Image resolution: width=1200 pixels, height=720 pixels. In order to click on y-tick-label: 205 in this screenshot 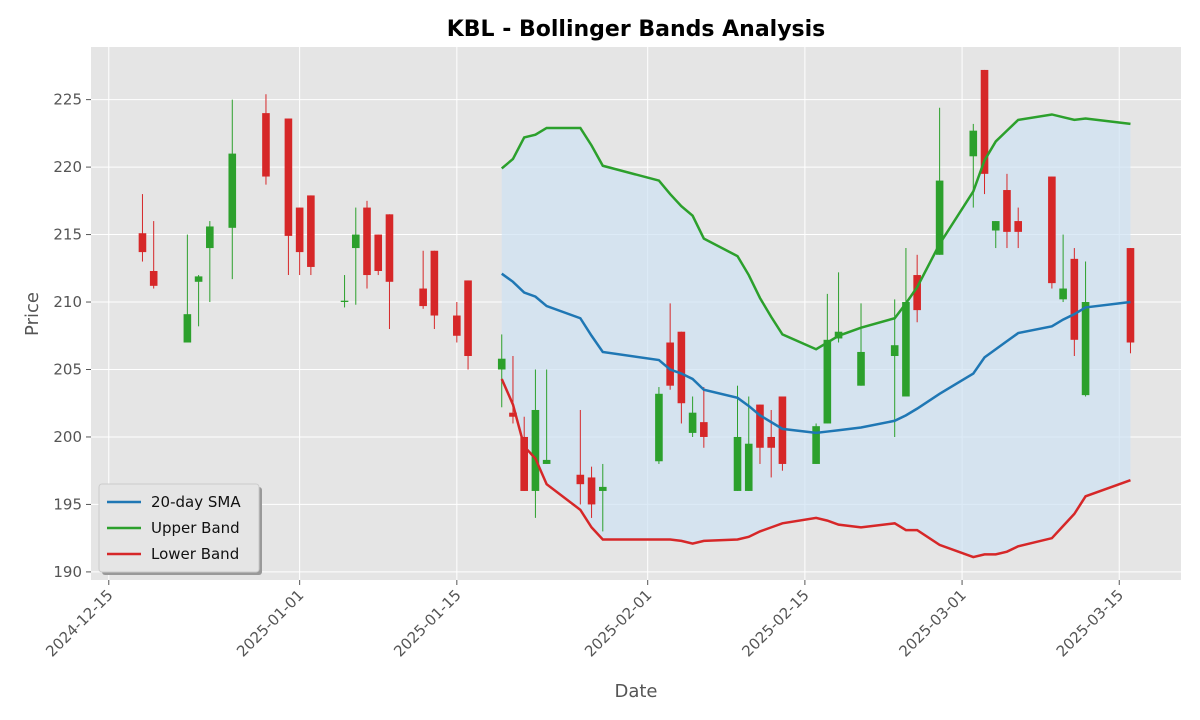, I will do `click(67, 369)`.